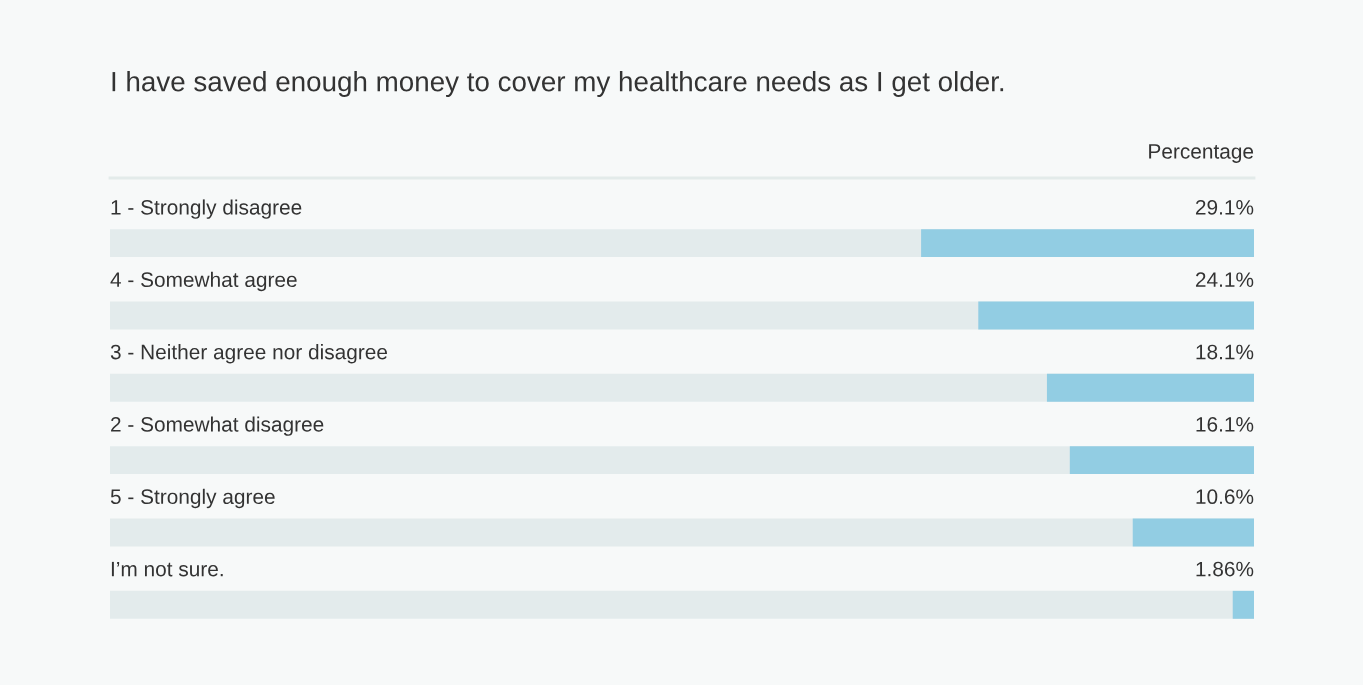  What do you see at coordinates (1225, 424) in the screenshot?
I see `data-label: 16.1%` at bounding box center [1225, 424].